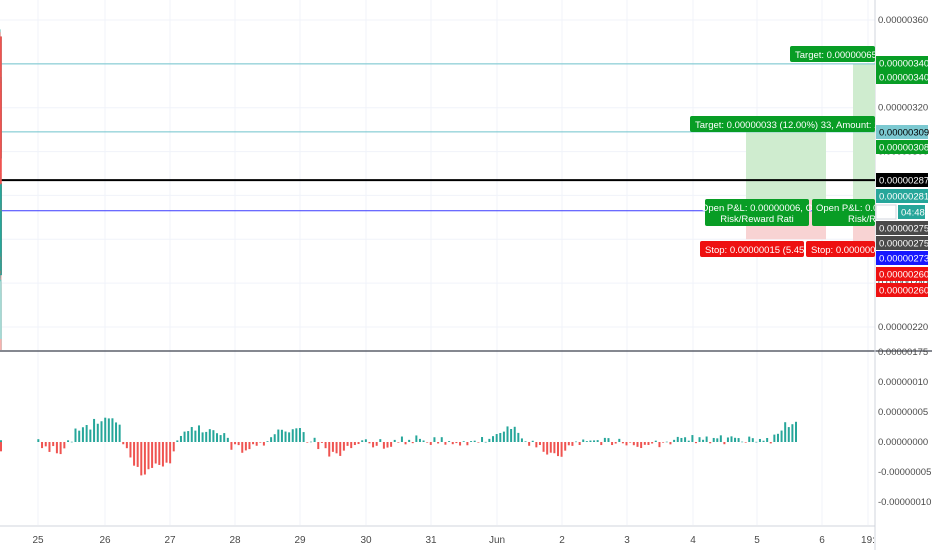  I want to click on time-axis: 25 26 27 28 29 30 31 Jun 2 3 4 5 6 19:, so click(453, 540).